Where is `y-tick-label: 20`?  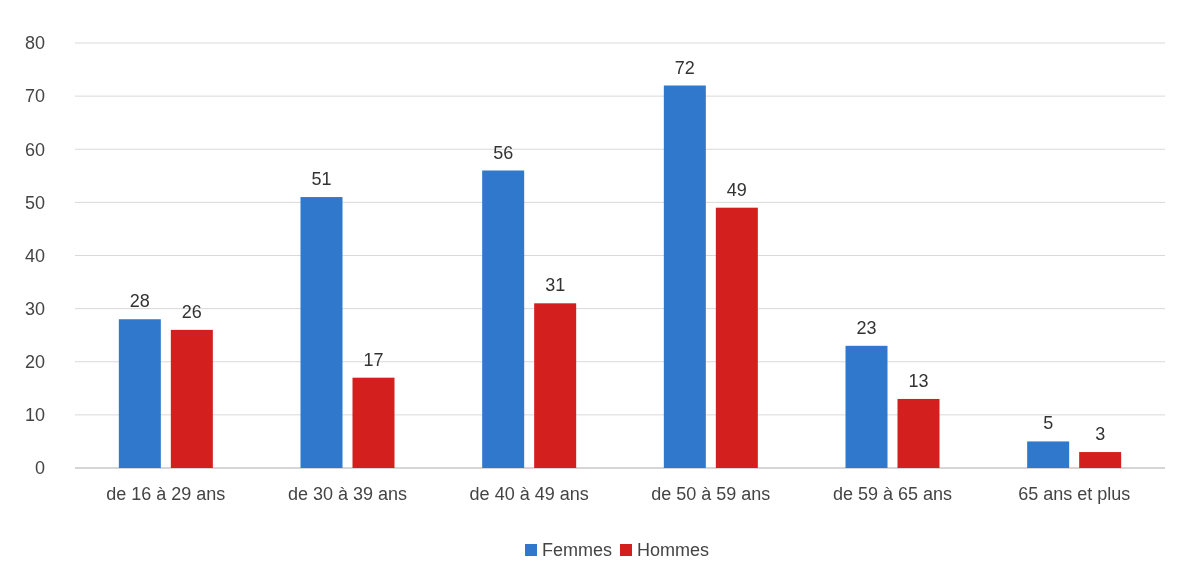
y-tick-label: 20 is located at coordinates (34, 362).